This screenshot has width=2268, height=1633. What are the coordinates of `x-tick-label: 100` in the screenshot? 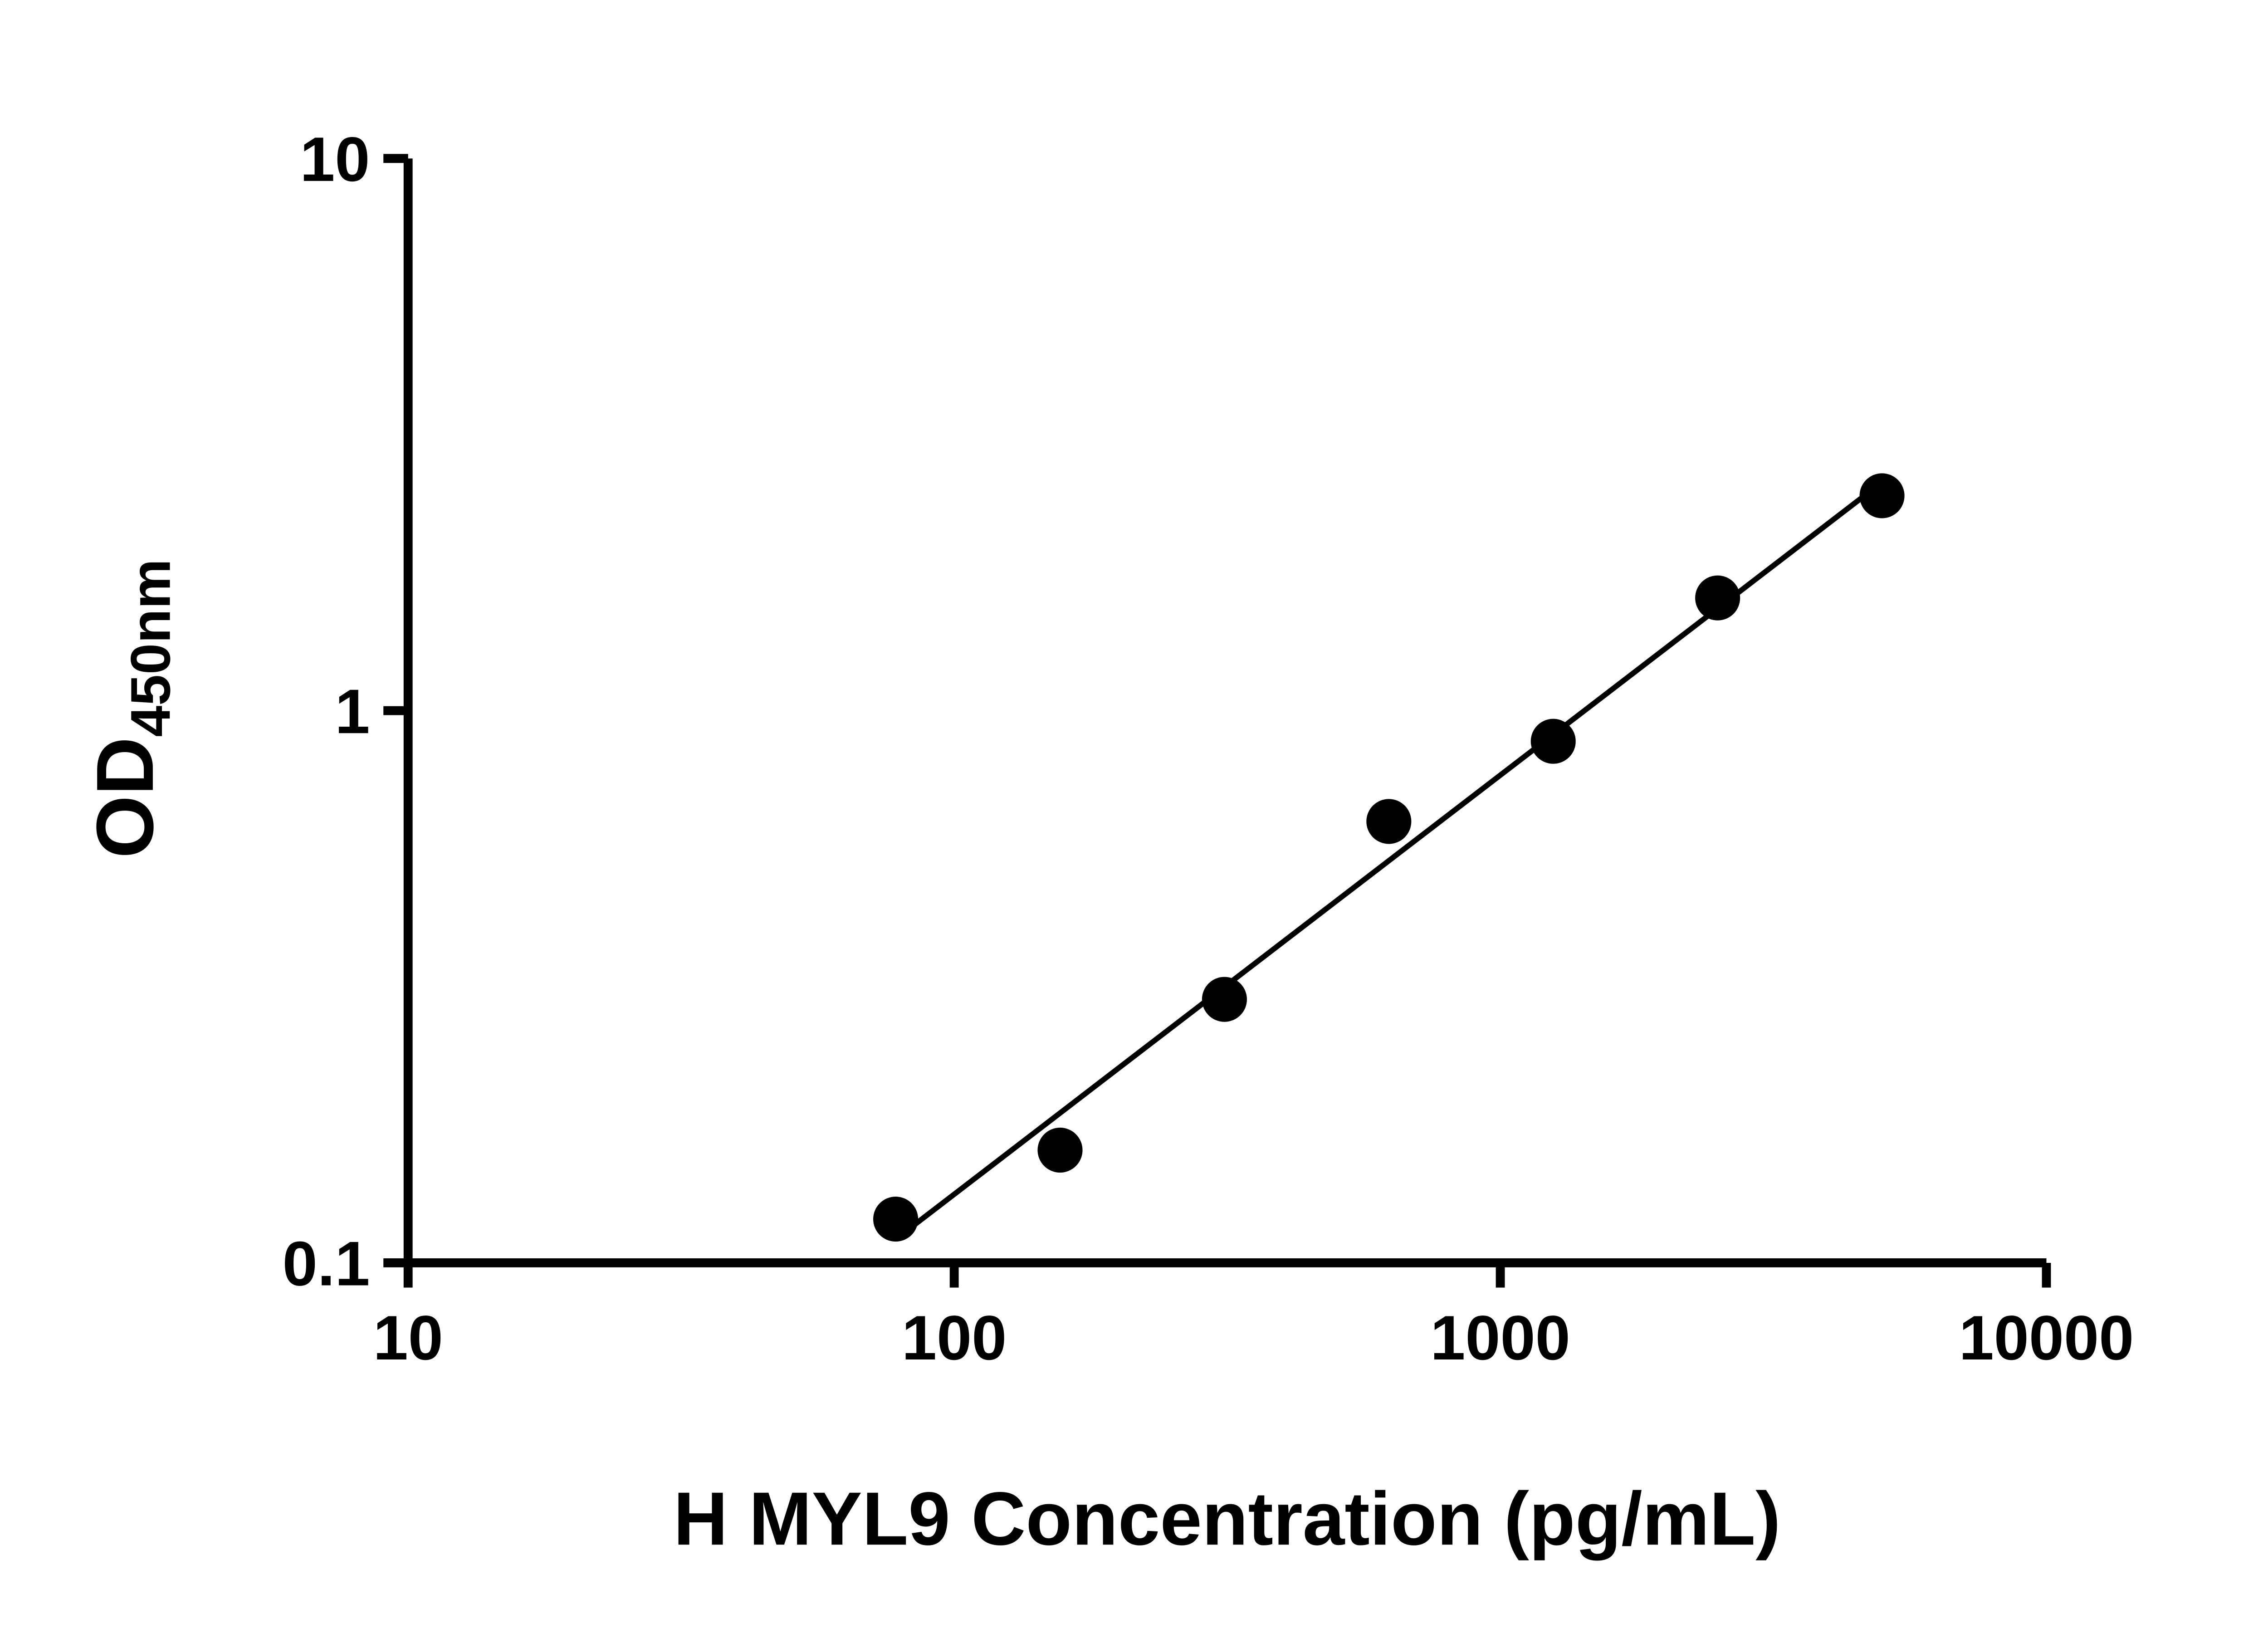 It's located at (955, 1338).